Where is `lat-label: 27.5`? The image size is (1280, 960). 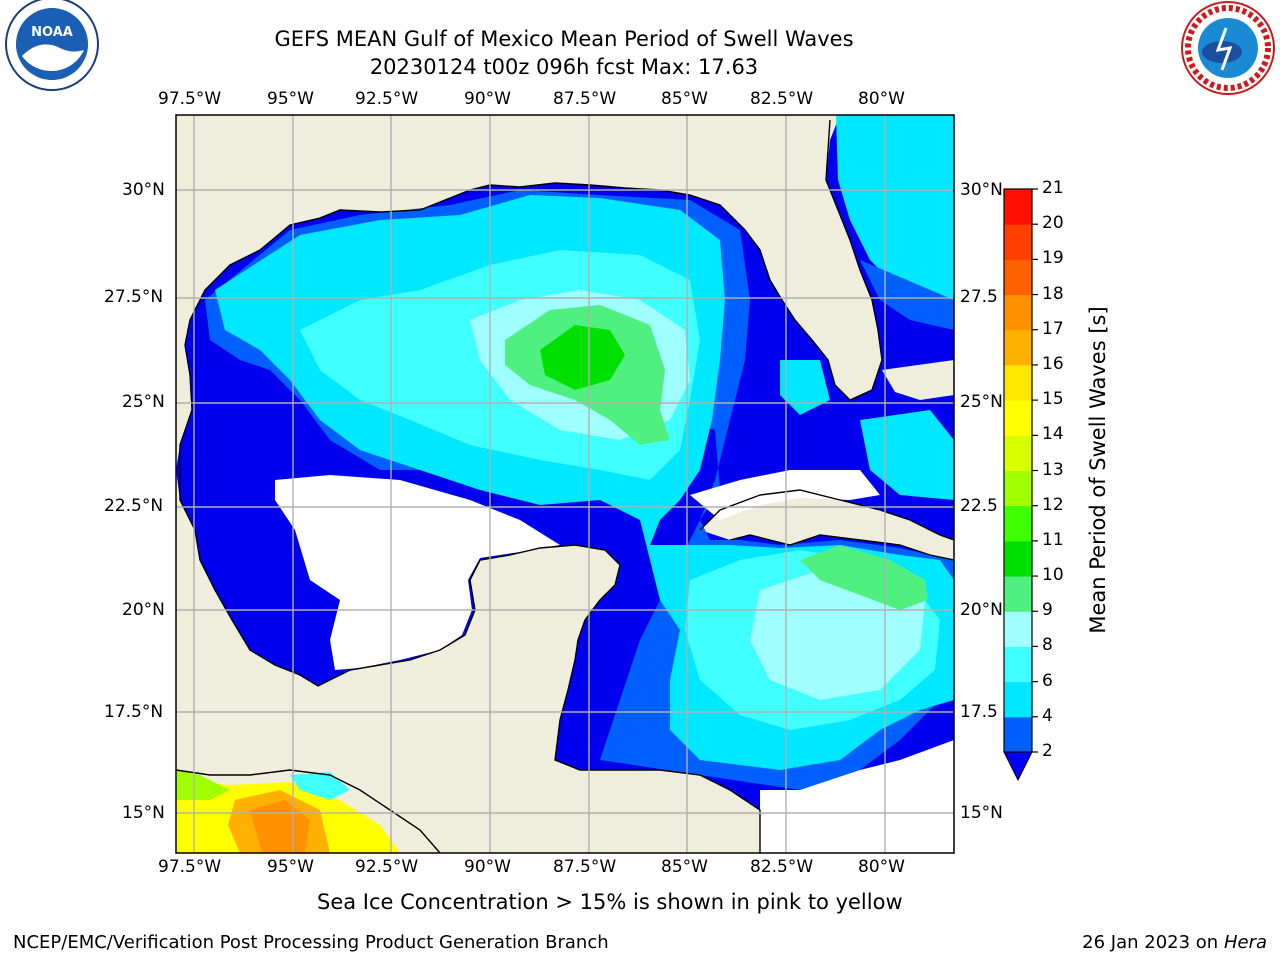
lat-label: 27.5 is located at coordinates (979, 297).